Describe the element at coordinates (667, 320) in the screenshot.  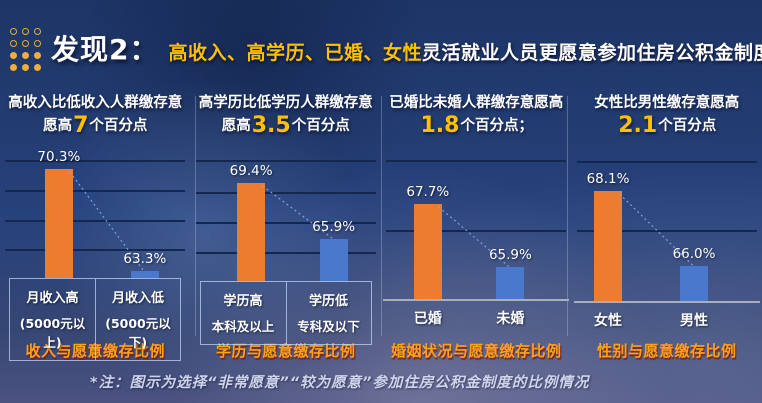
I see `category-labels: 女性 男性` at that location.